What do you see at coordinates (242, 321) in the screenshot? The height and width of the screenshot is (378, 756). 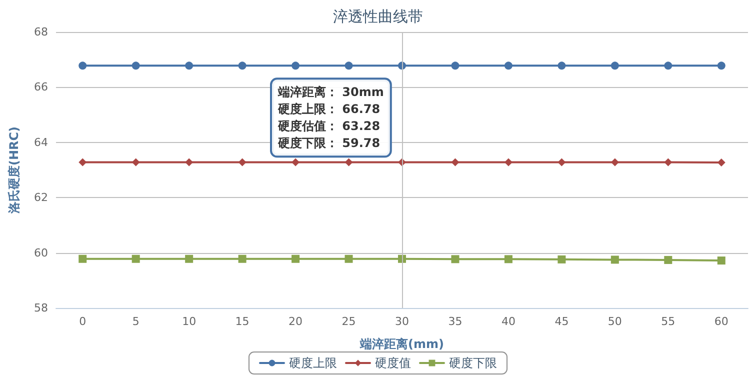 I see `x-tick-label: 15` at bounding box center [242, 321].